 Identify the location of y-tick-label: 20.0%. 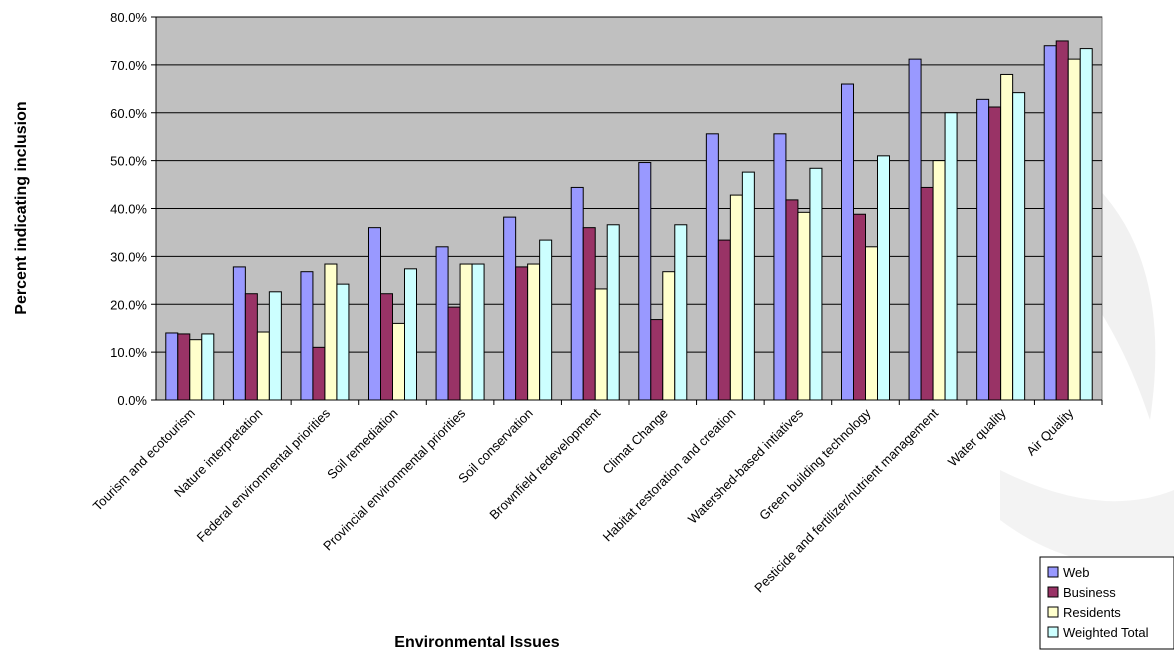
(128, 304).